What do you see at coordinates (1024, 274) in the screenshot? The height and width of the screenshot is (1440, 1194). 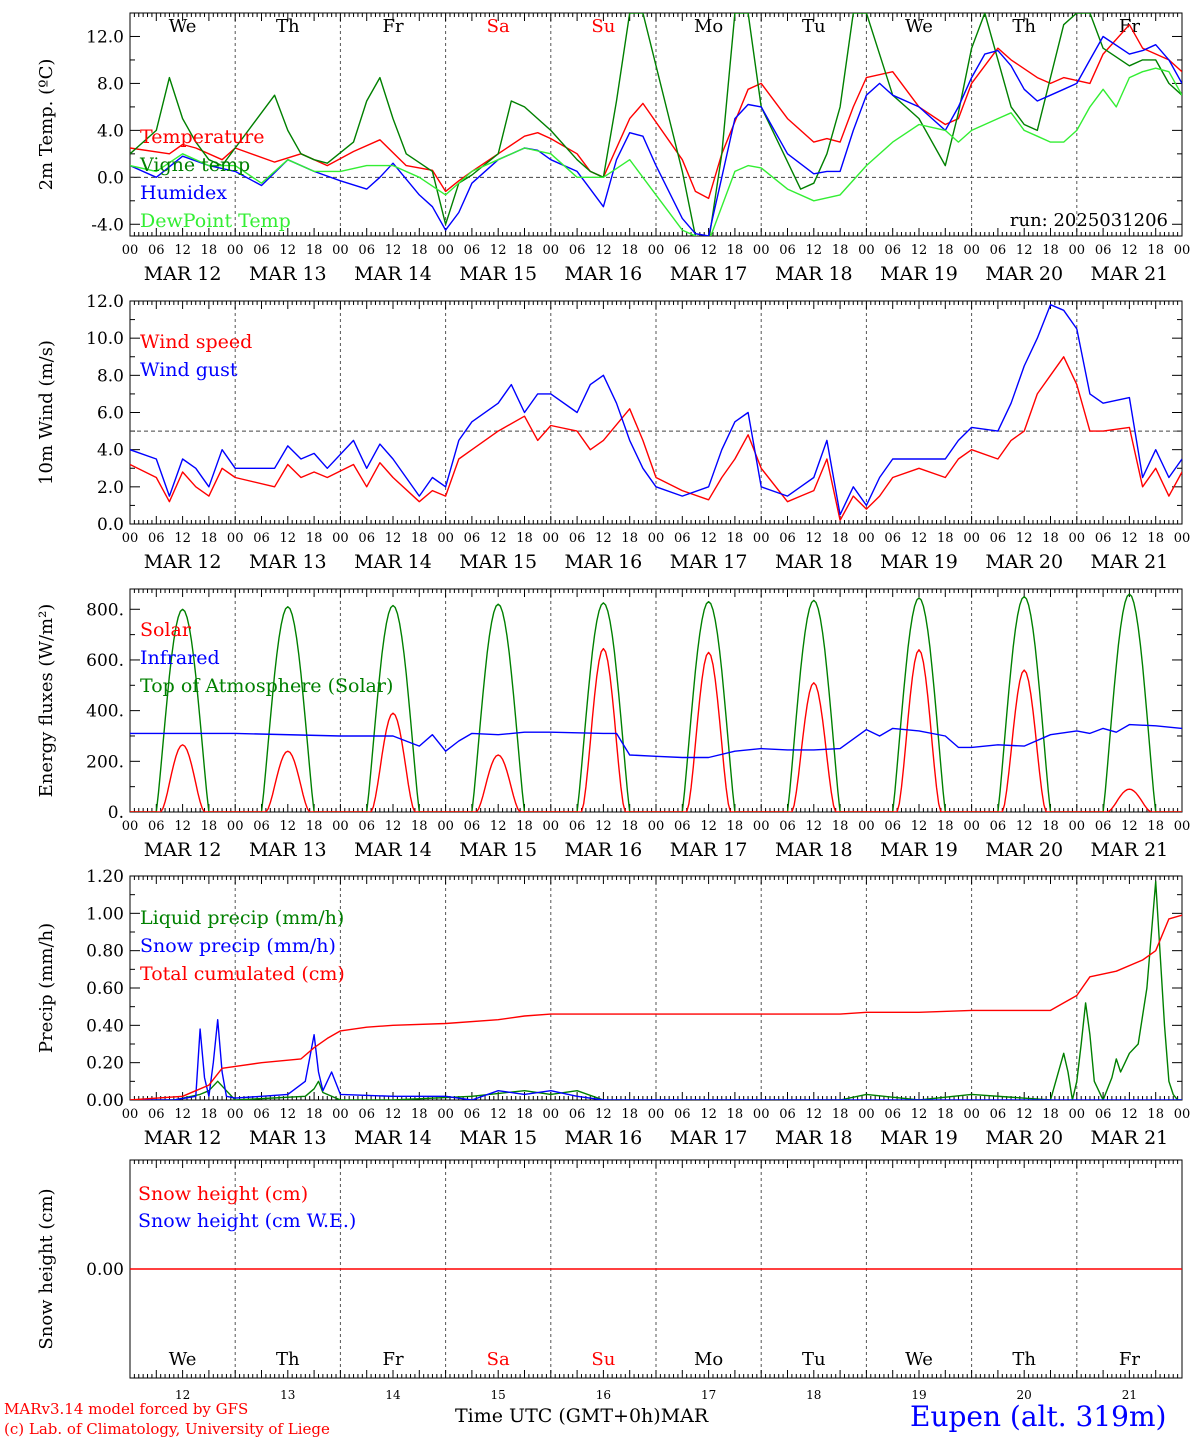 I see `temp-date-label: MAR 20` at bounding box center [1024, 274].